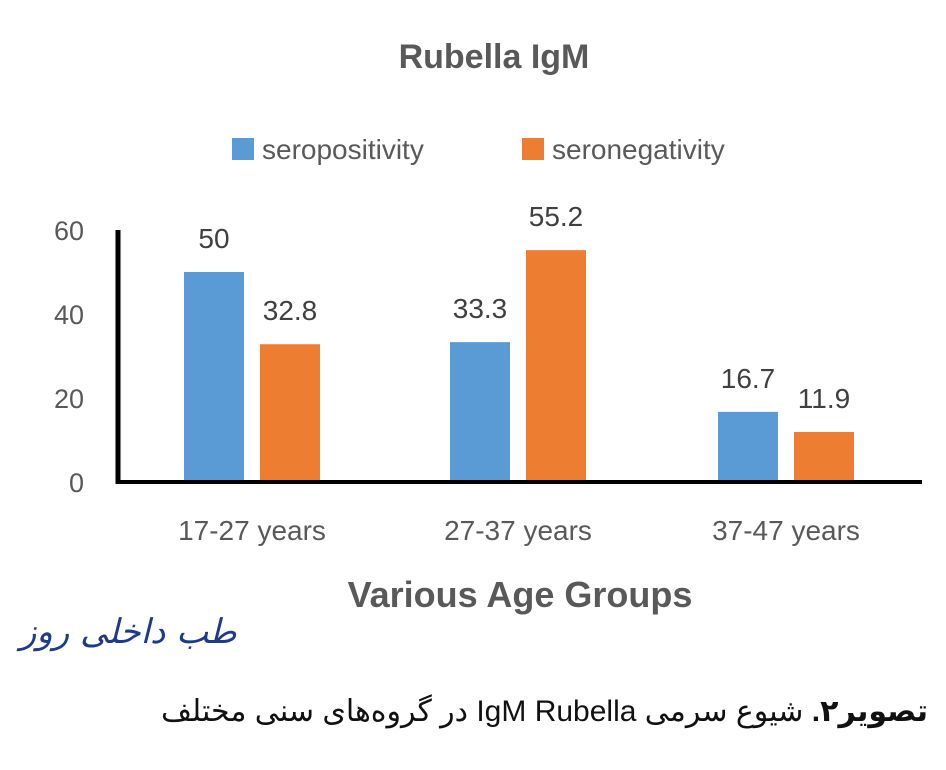 The image size is (946, 770). Describe the element at coordinates (76, 483) in the screenshot. I see `y-tick-label: 0` at that location.